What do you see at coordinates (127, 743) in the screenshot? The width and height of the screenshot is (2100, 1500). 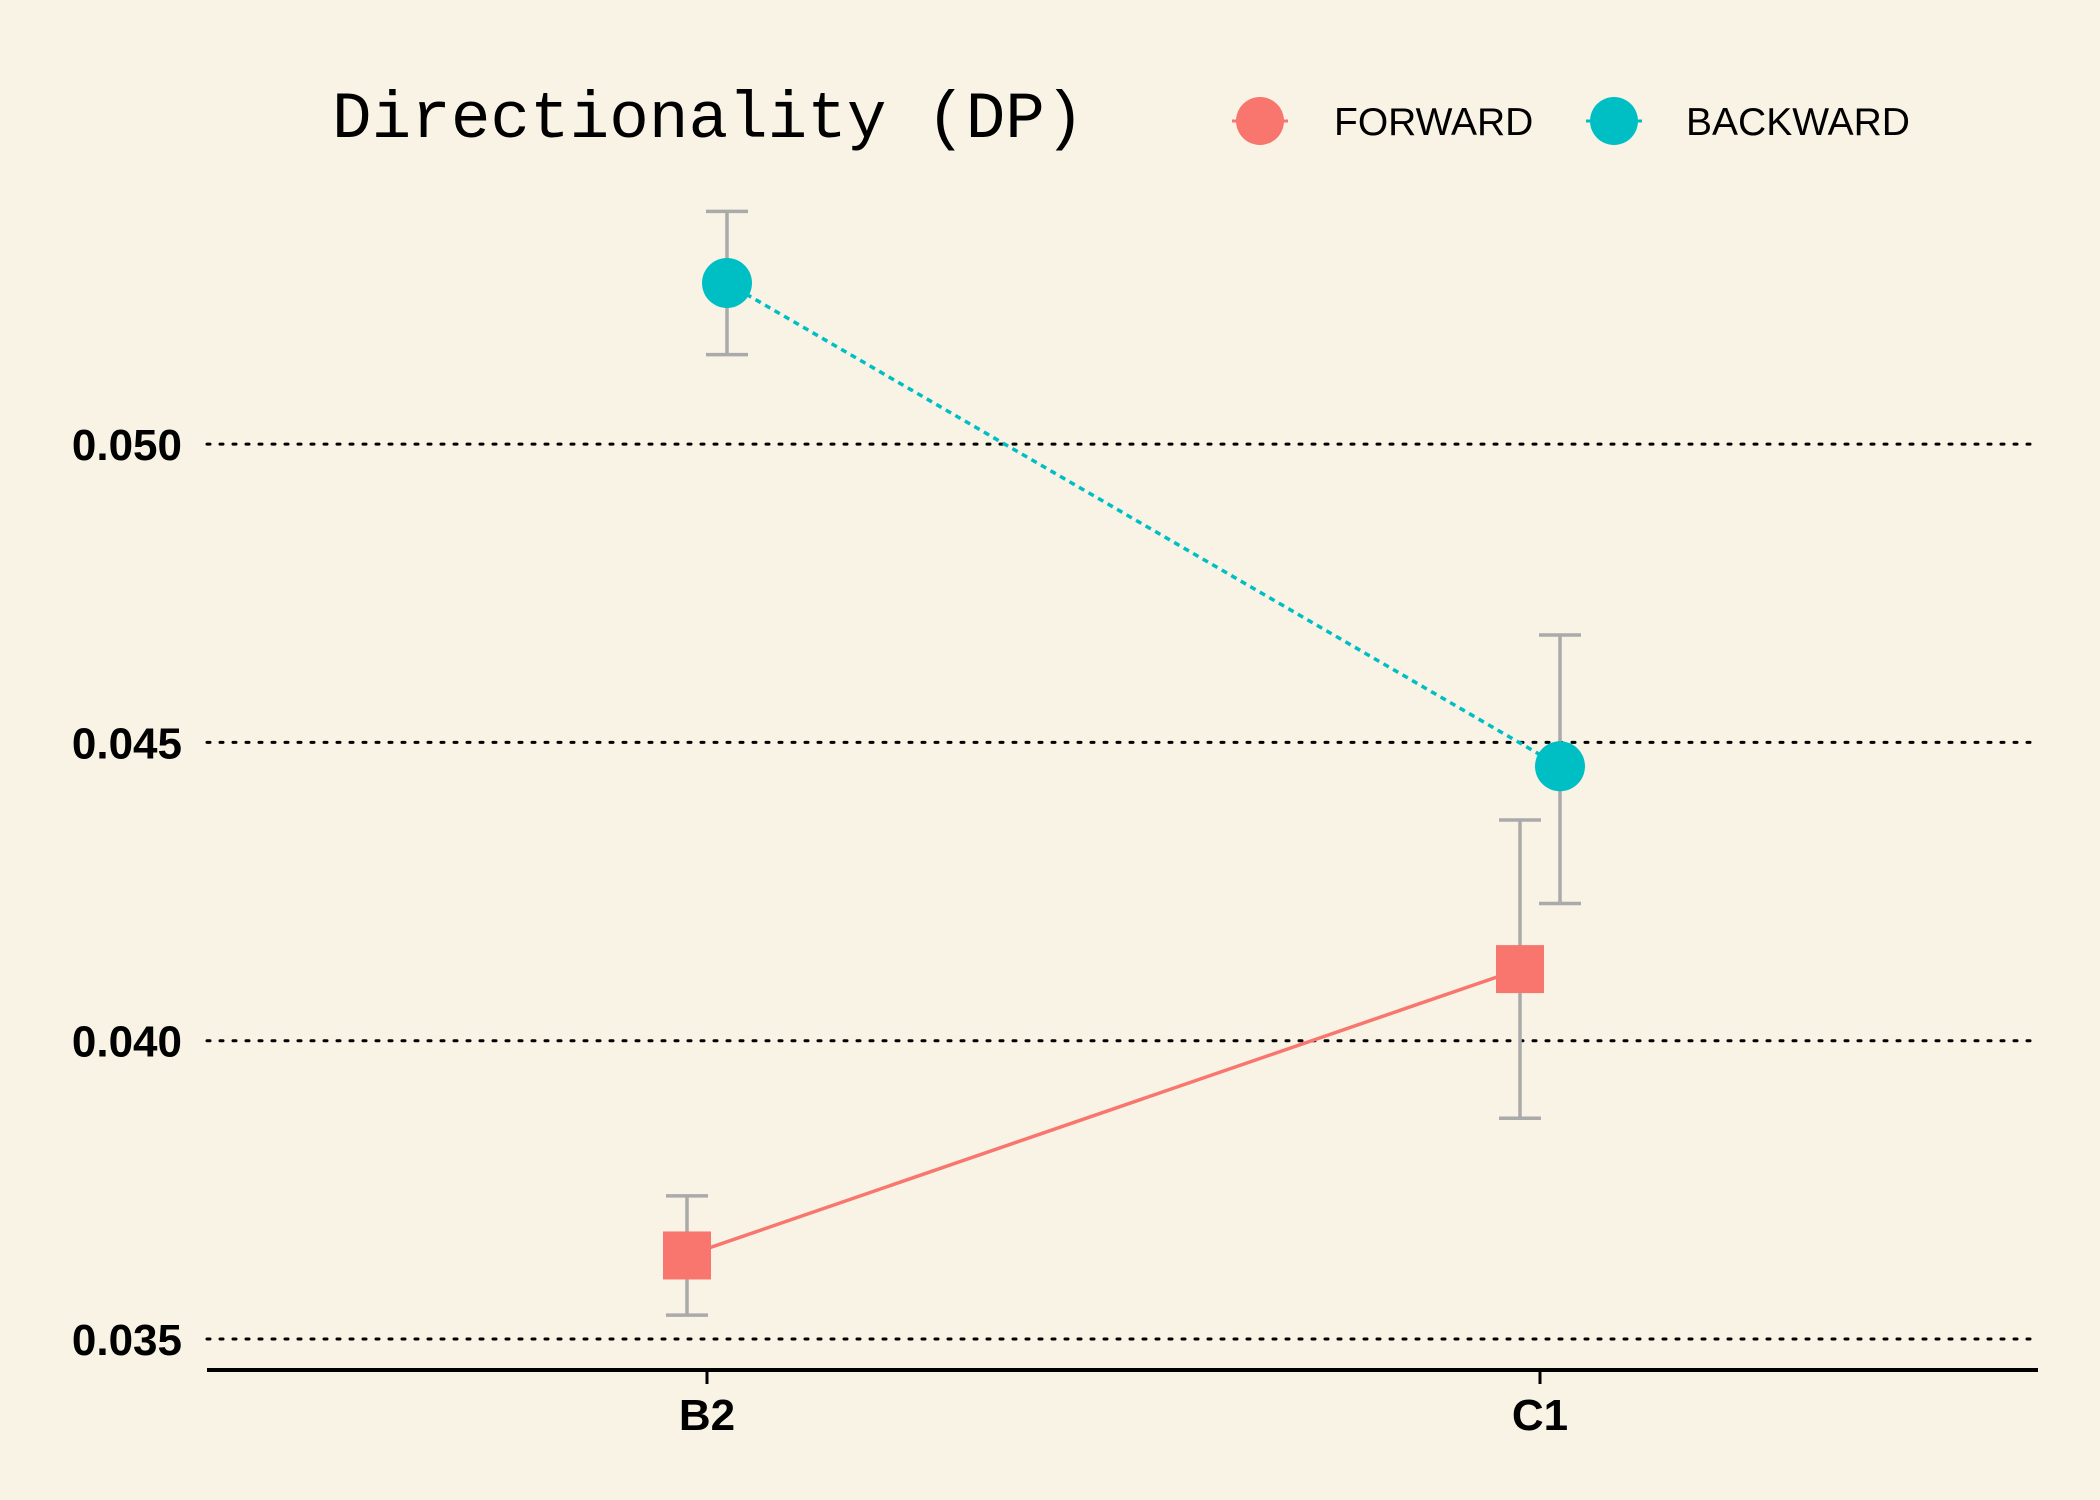 I see `y-tick-label-0.045: 0.045` at bounding box center [127, 743].